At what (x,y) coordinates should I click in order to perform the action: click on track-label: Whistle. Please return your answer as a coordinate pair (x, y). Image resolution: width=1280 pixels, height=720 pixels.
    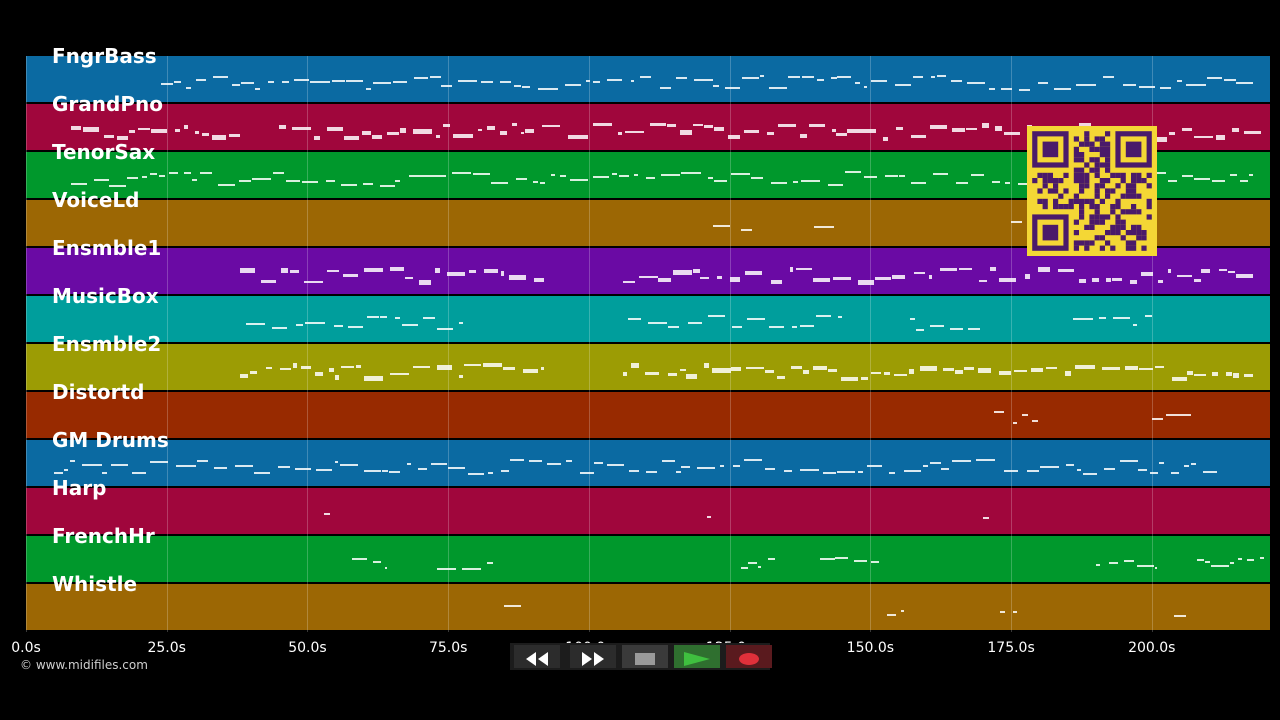
    Looking at the image, I should click on (95, 584).